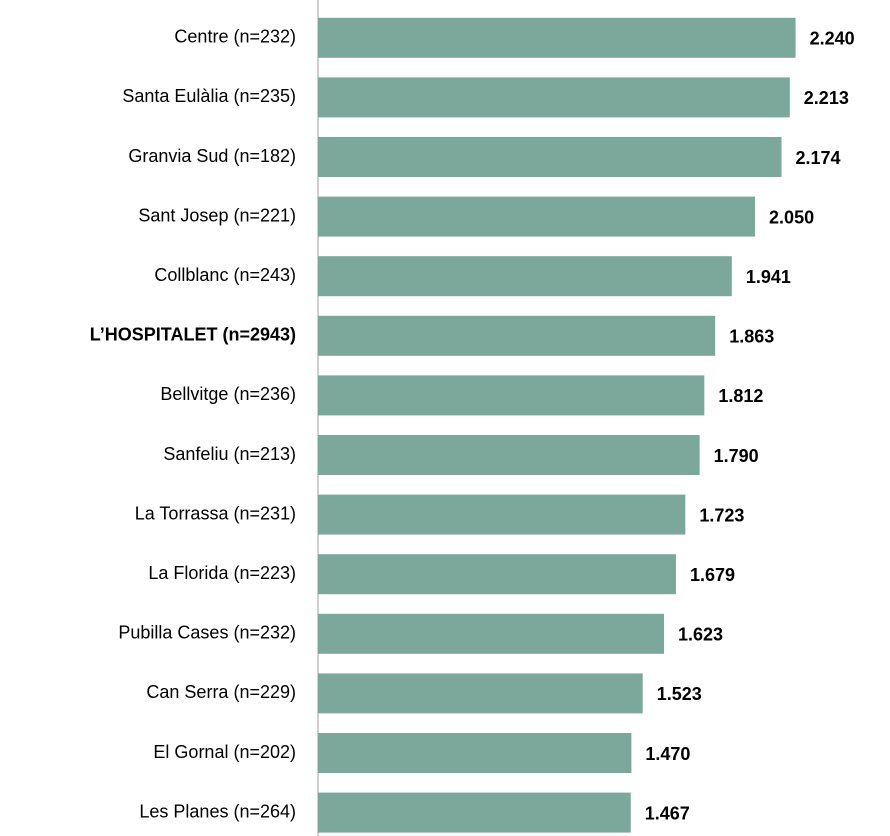 This screenshot has height=836, width=890. What do you see at coordinates (229, 454) in the screenshot?
I see `category-label: Sanfeliu (n=213)` at bounding box center [229, 454].